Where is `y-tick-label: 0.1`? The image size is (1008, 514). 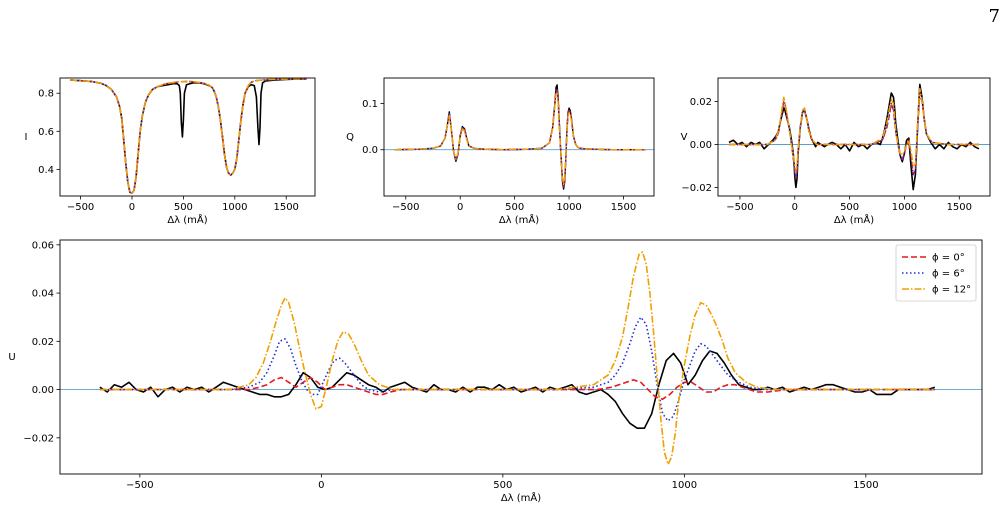 y-tick-label: 0.1 is located at coordinates (370, 104).